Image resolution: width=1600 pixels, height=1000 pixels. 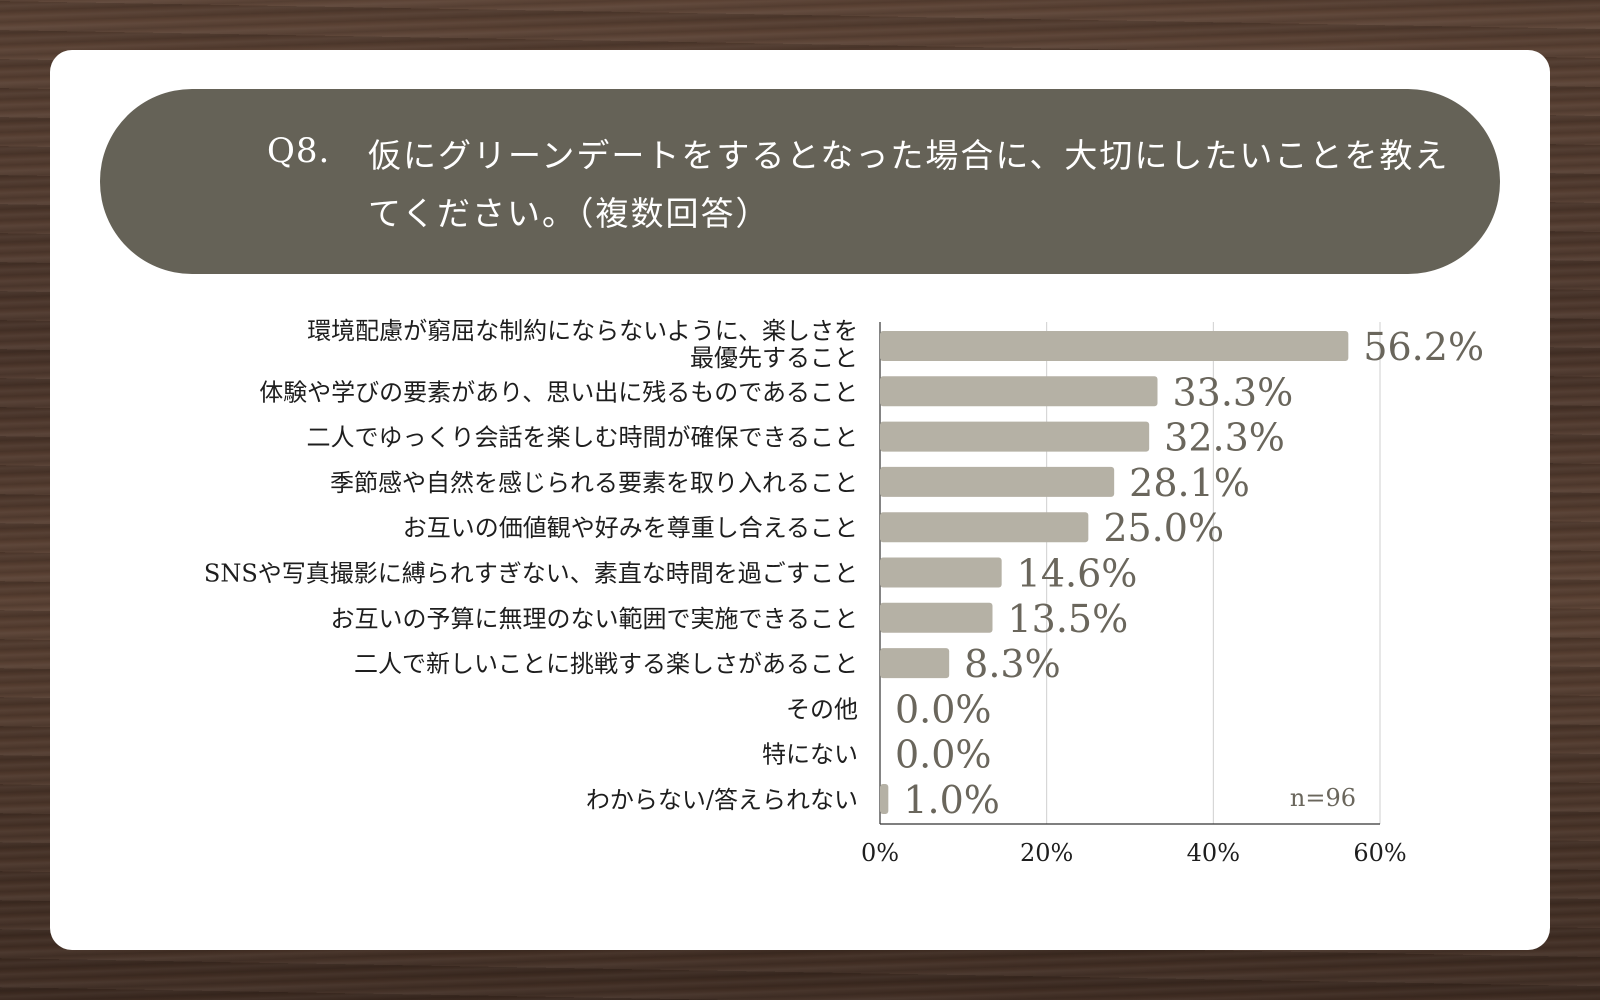 I want to click on x-tick-label: 0%, so click(x=880, y=853).